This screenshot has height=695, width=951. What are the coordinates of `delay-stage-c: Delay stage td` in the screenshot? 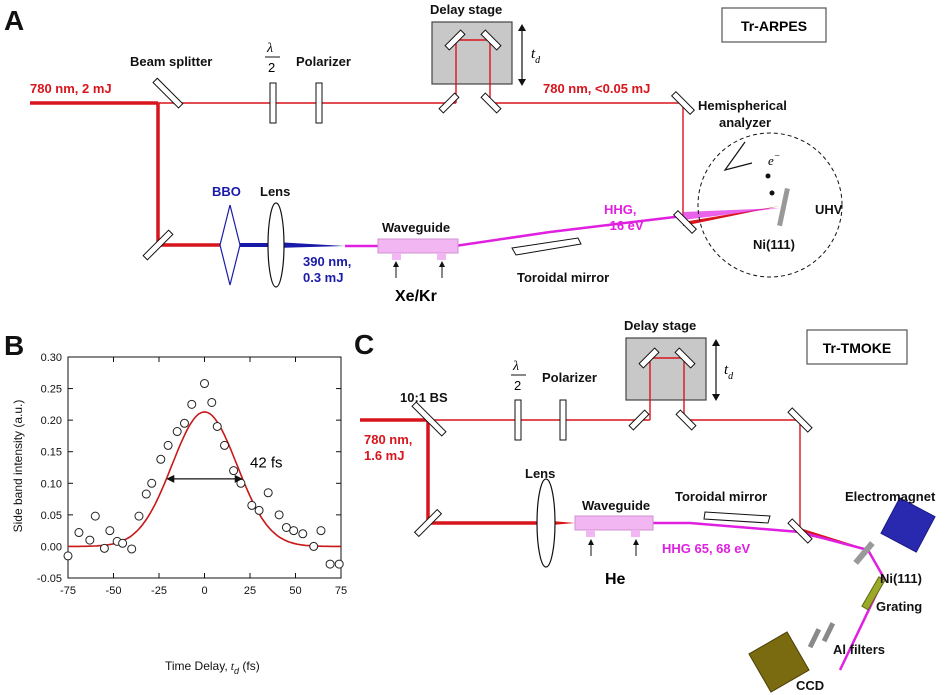 It's located at (679, 359).